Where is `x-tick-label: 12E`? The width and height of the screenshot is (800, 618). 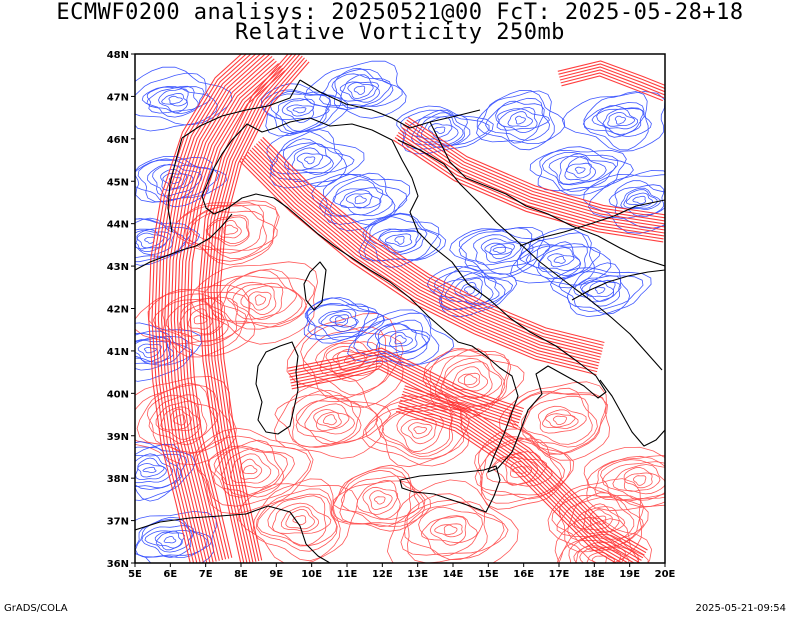
x-tick-label: 12E is located at coordinates (382, 574).